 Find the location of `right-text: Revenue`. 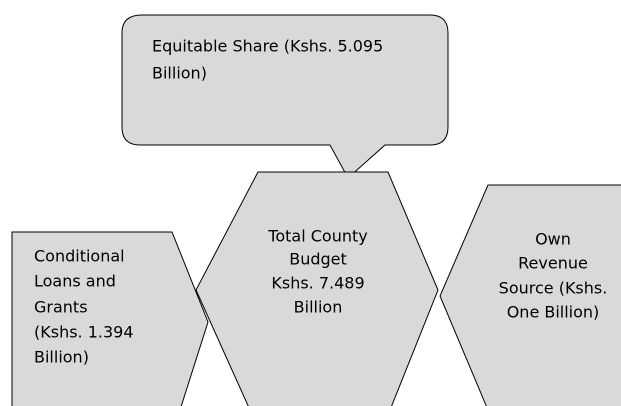

right-text: Revenue is located at coordinates (553, 263).